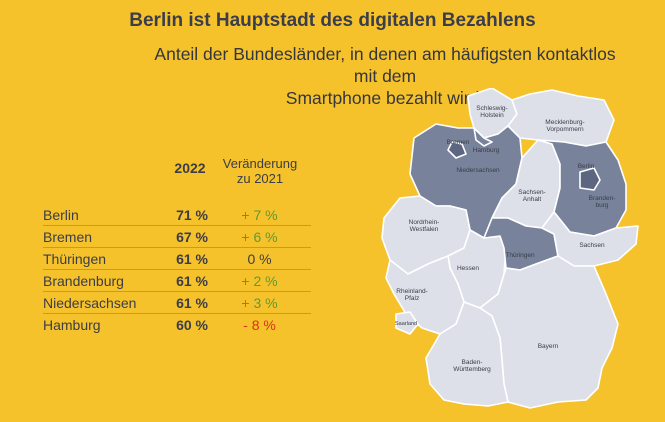  Describe the element at coordinates (592, 245) in the screenshot. I see `label-sachsen: Sachsen` at that location.